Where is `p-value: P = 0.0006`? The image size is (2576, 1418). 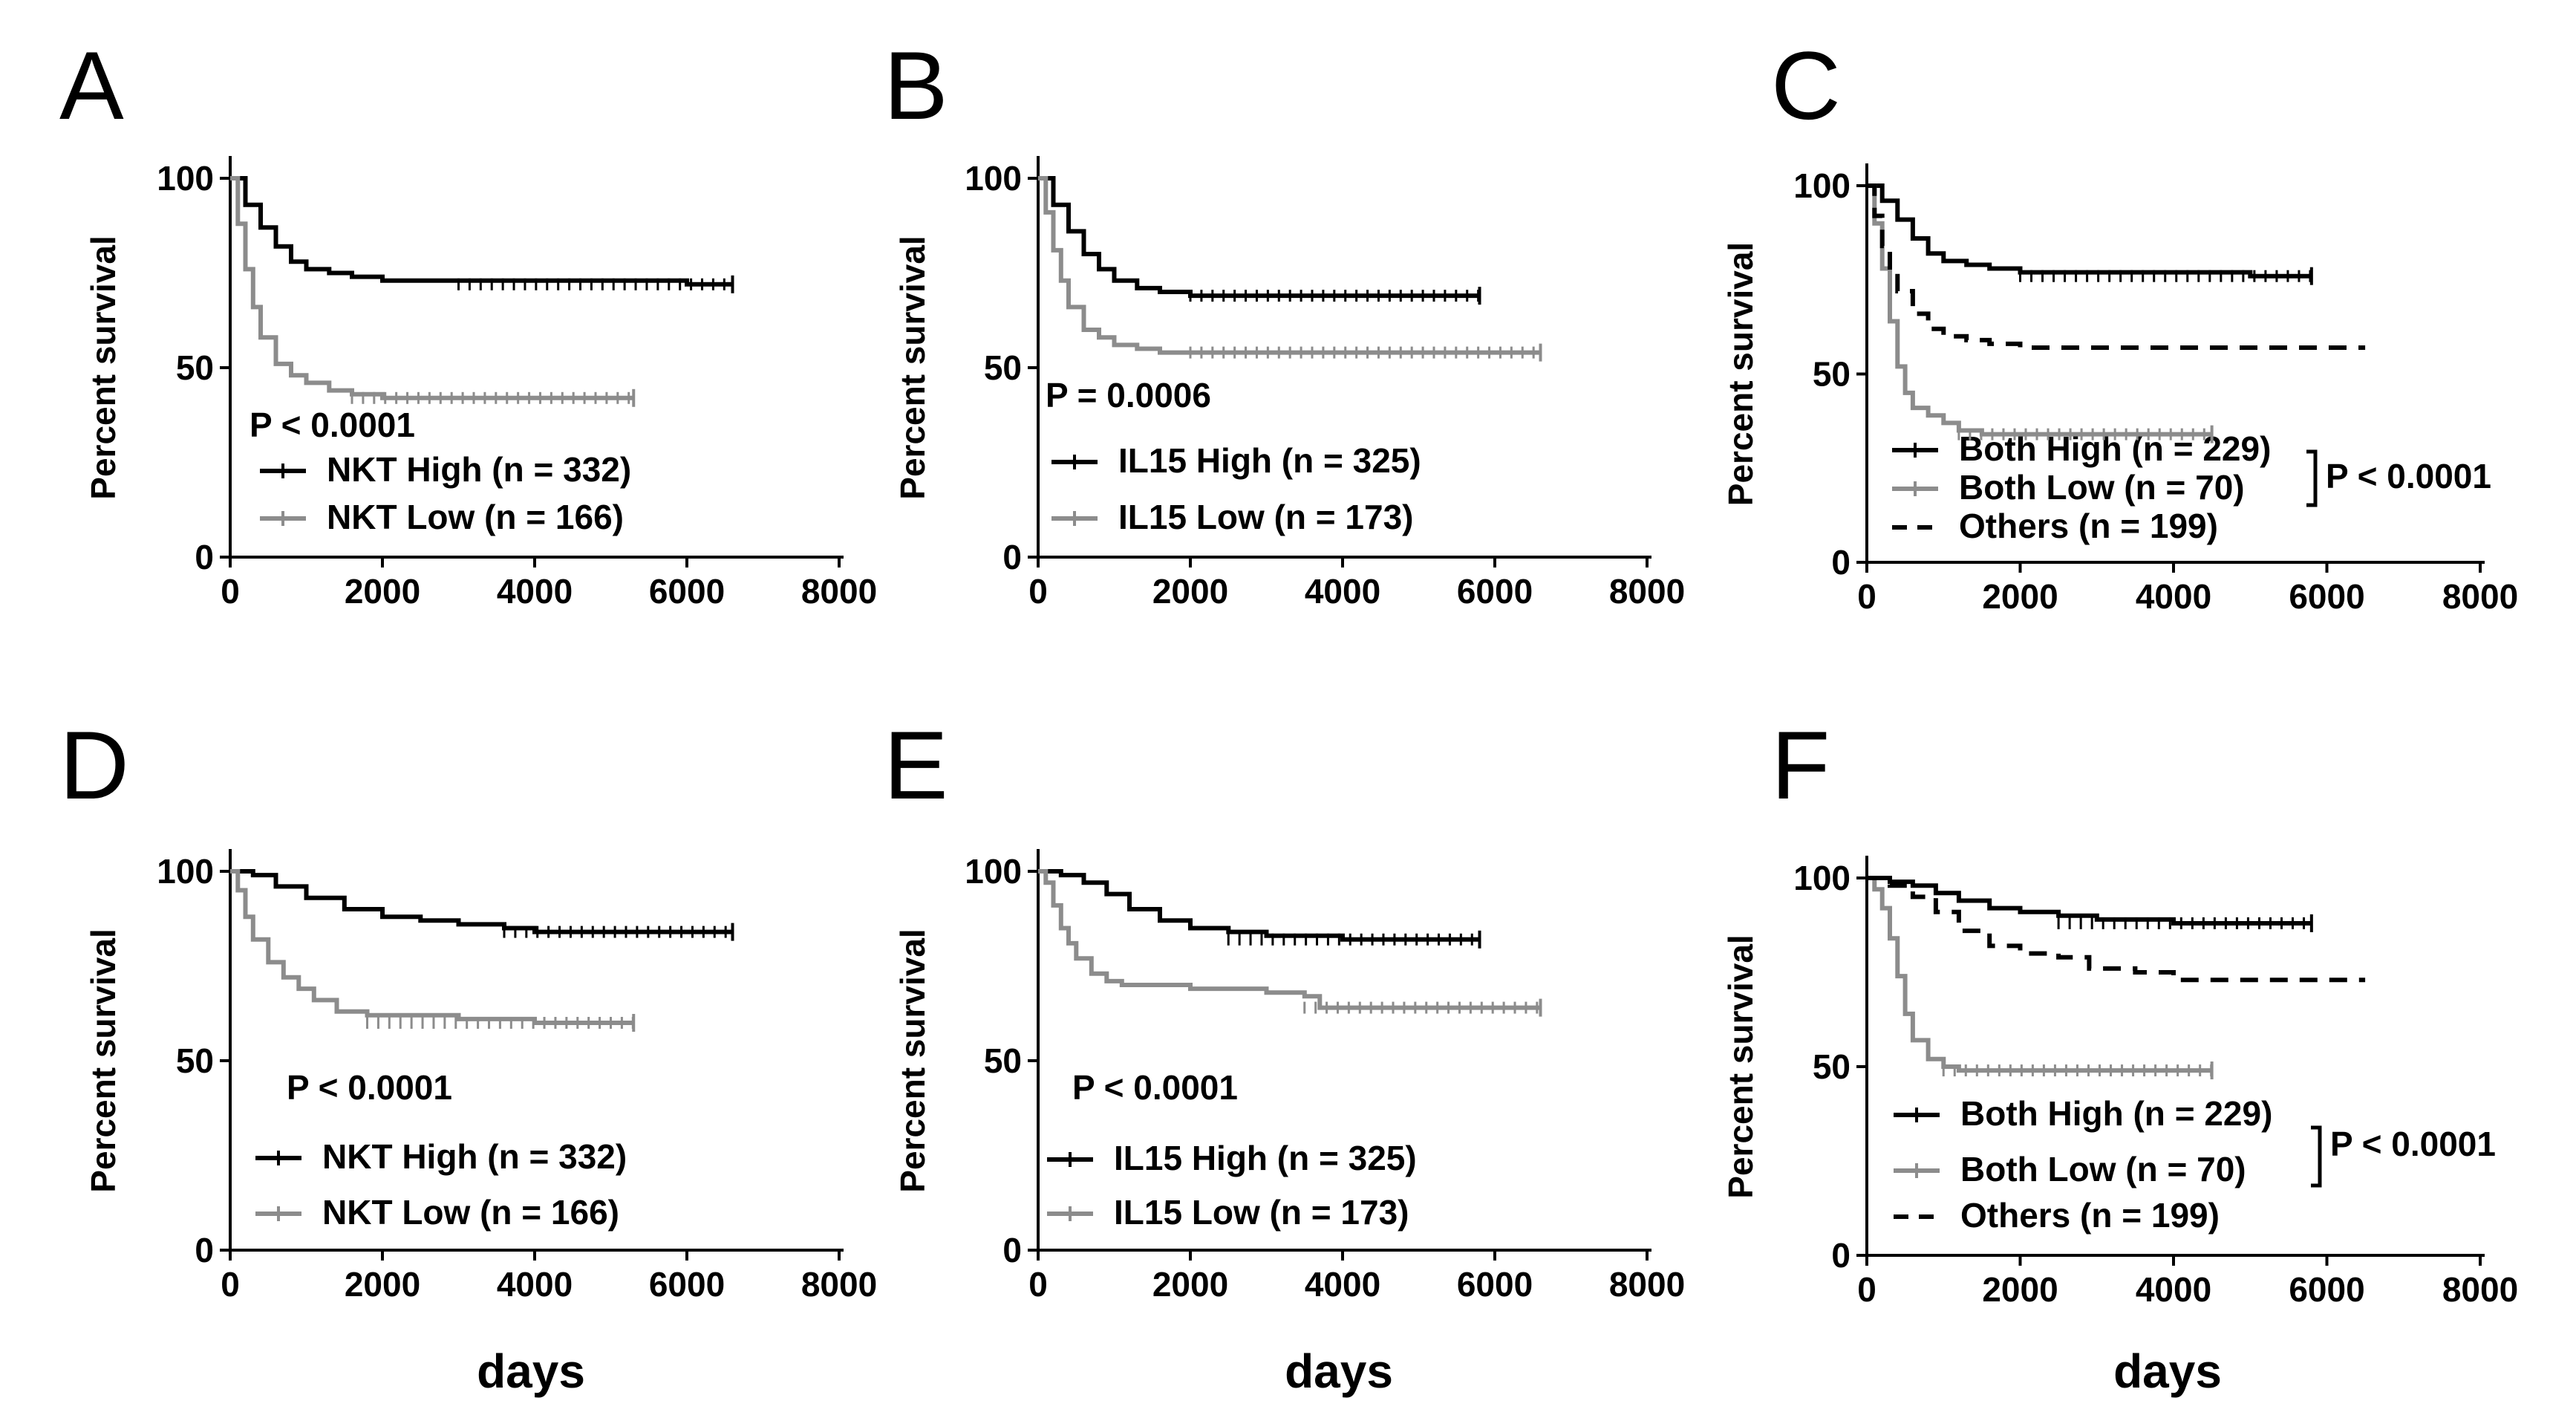 p-value: P = 0.0006 is located at coordinates (1128, 395).